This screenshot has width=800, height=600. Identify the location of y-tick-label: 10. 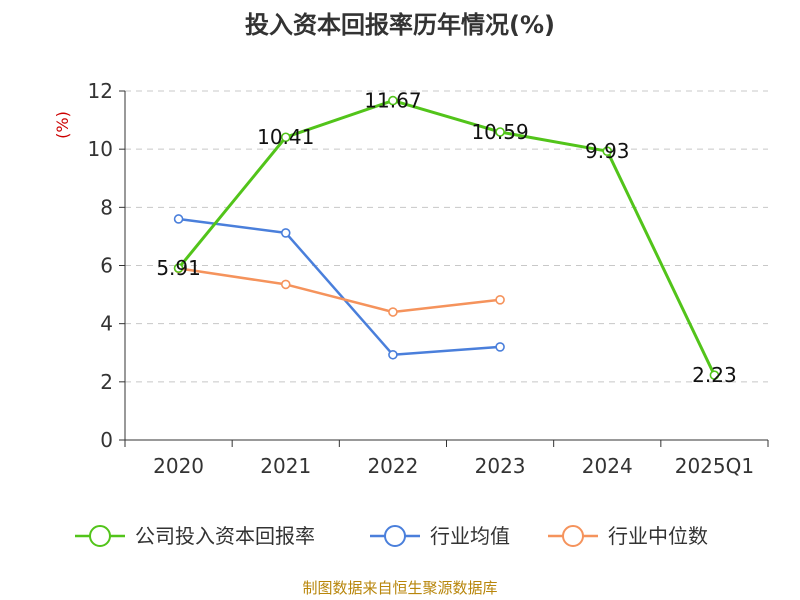
(100, 149).